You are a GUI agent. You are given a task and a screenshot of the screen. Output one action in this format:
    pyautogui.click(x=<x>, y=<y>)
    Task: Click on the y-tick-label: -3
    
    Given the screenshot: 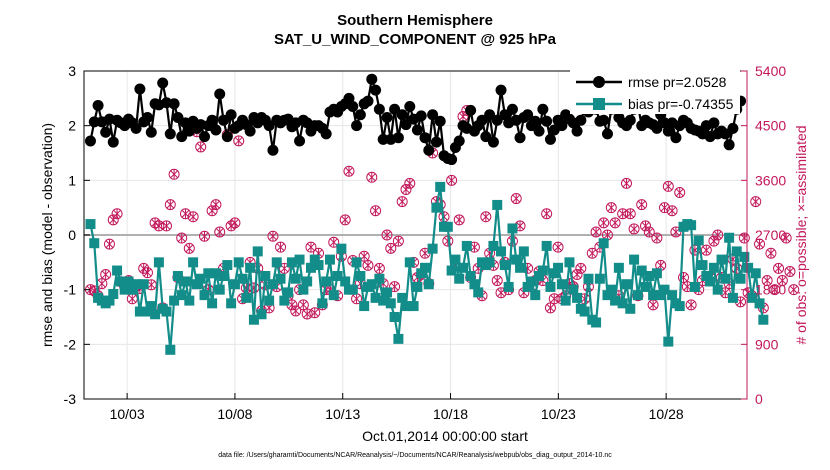 What is the action you would take?
    pyautogui.click(x=70, y=399)
    